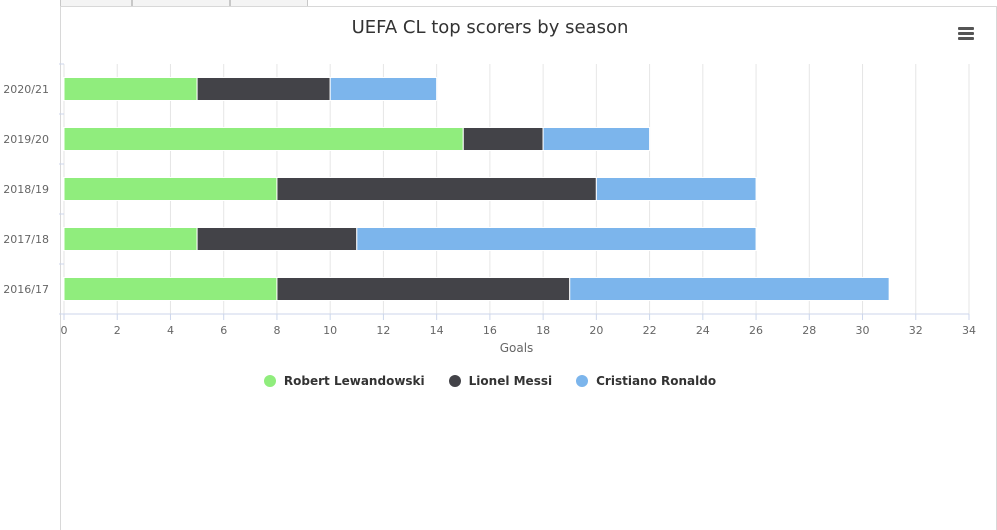  I want to click on y-tick-label: 2019/20, so click(26, 139).